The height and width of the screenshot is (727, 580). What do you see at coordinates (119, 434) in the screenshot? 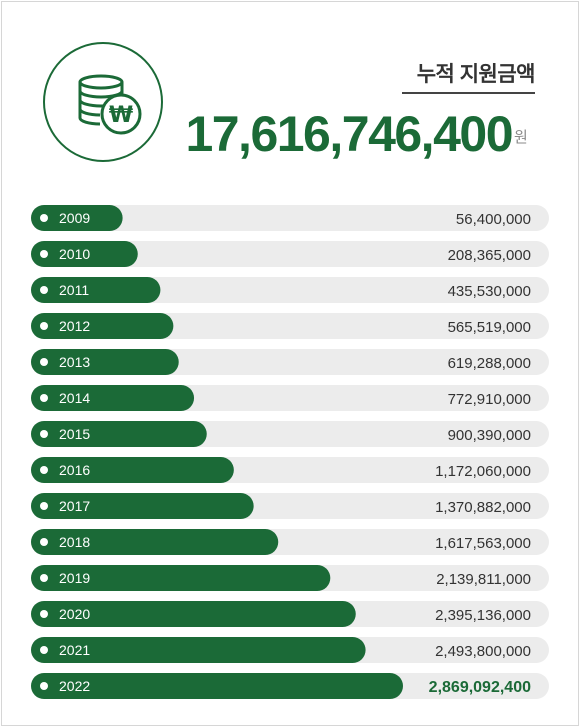
I see `bar-2015` at bounding box center [119, 434].